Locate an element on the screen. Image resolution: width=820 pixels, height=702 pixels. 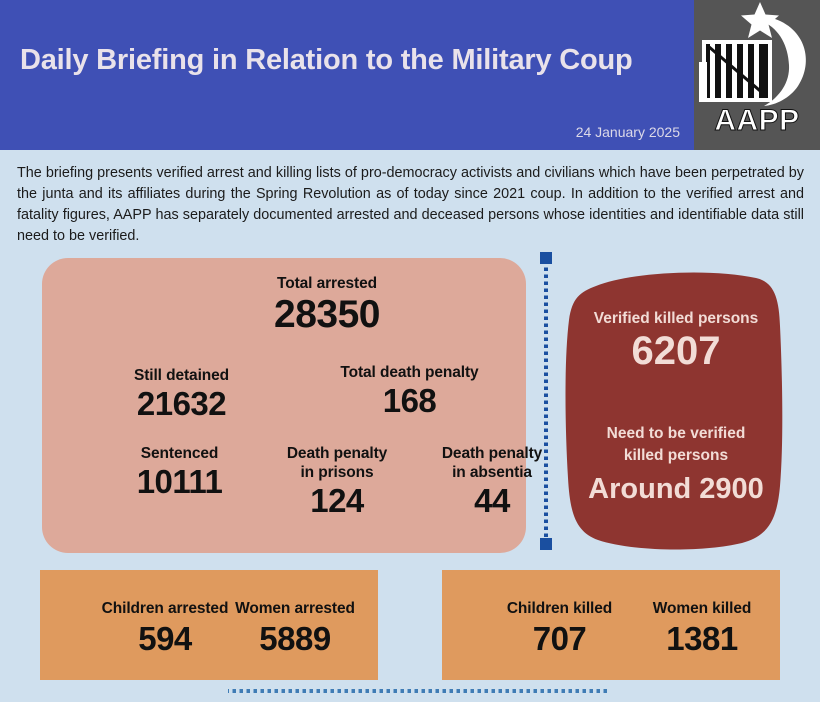
stat-label-line2: in absentia is located at coordinates (492, 472).